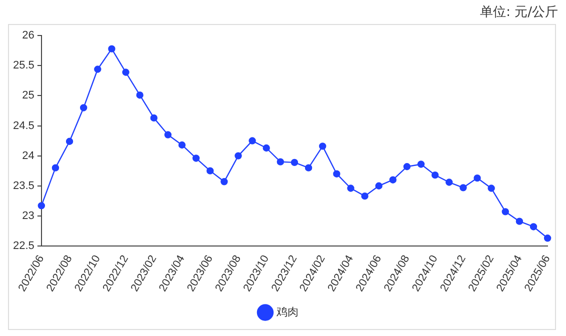 The image size is (566, 336). Describe the element at coordinates (23, 126) in the screenshot. I see `y-tick-label: 24.5` at that location.